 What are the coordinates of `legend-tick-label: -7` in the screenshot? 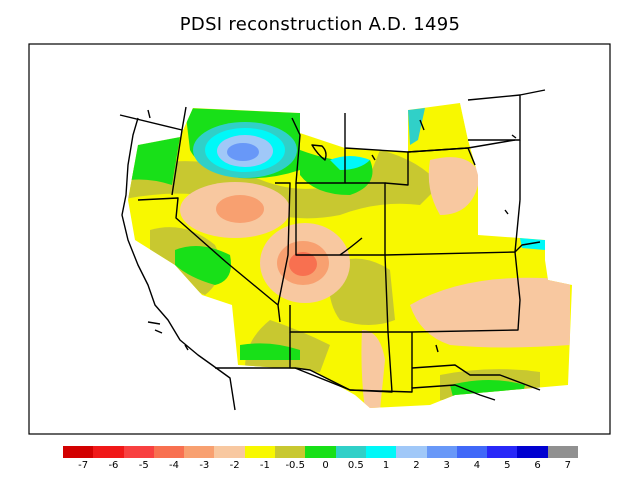 It's located at (83, 465).